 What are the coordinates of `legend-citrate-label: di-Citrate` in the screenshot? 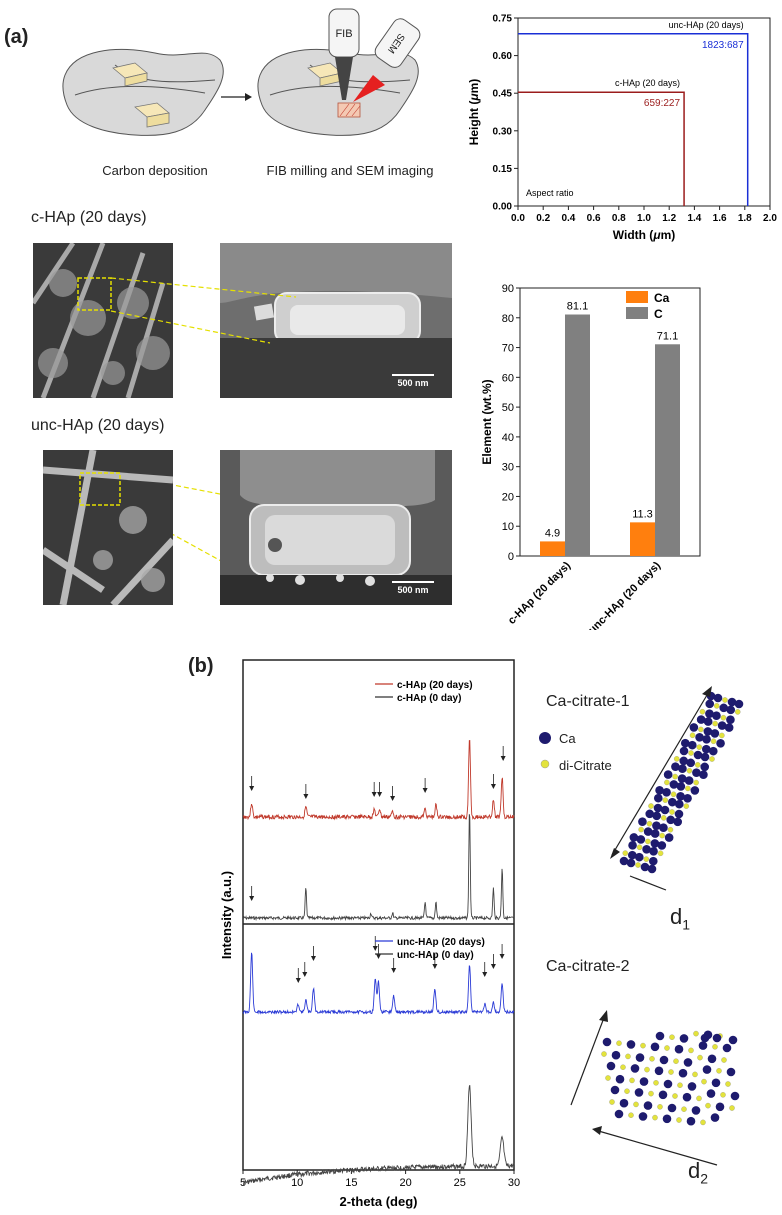 It's located at (585, 765).